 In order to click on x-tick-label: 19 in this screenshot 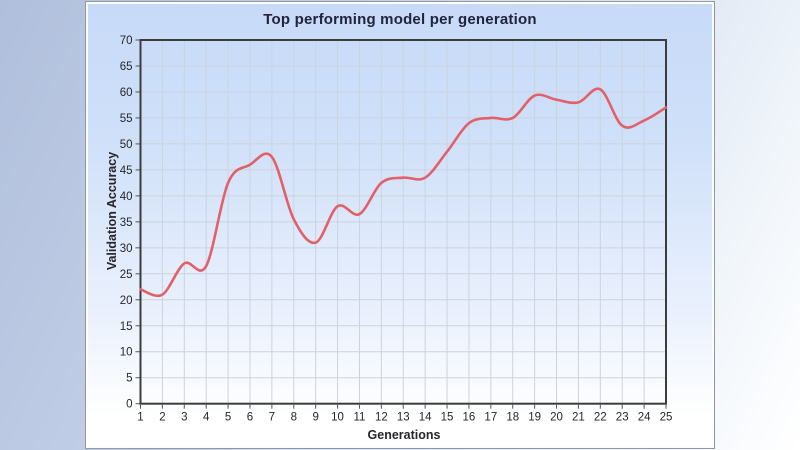, I will do `click(534, 418)`.